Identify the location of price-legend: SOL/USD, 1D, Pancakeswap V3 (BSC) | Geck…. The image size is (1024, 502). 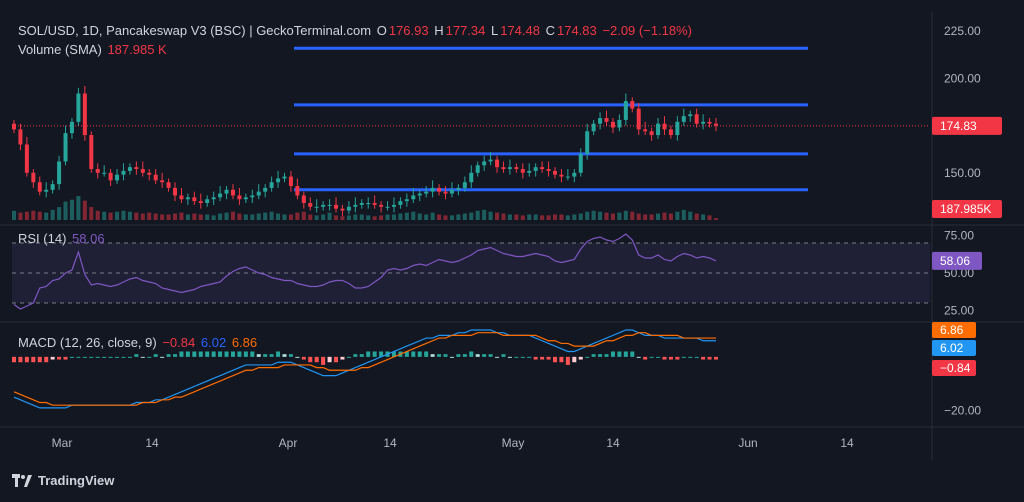
(356, 30).